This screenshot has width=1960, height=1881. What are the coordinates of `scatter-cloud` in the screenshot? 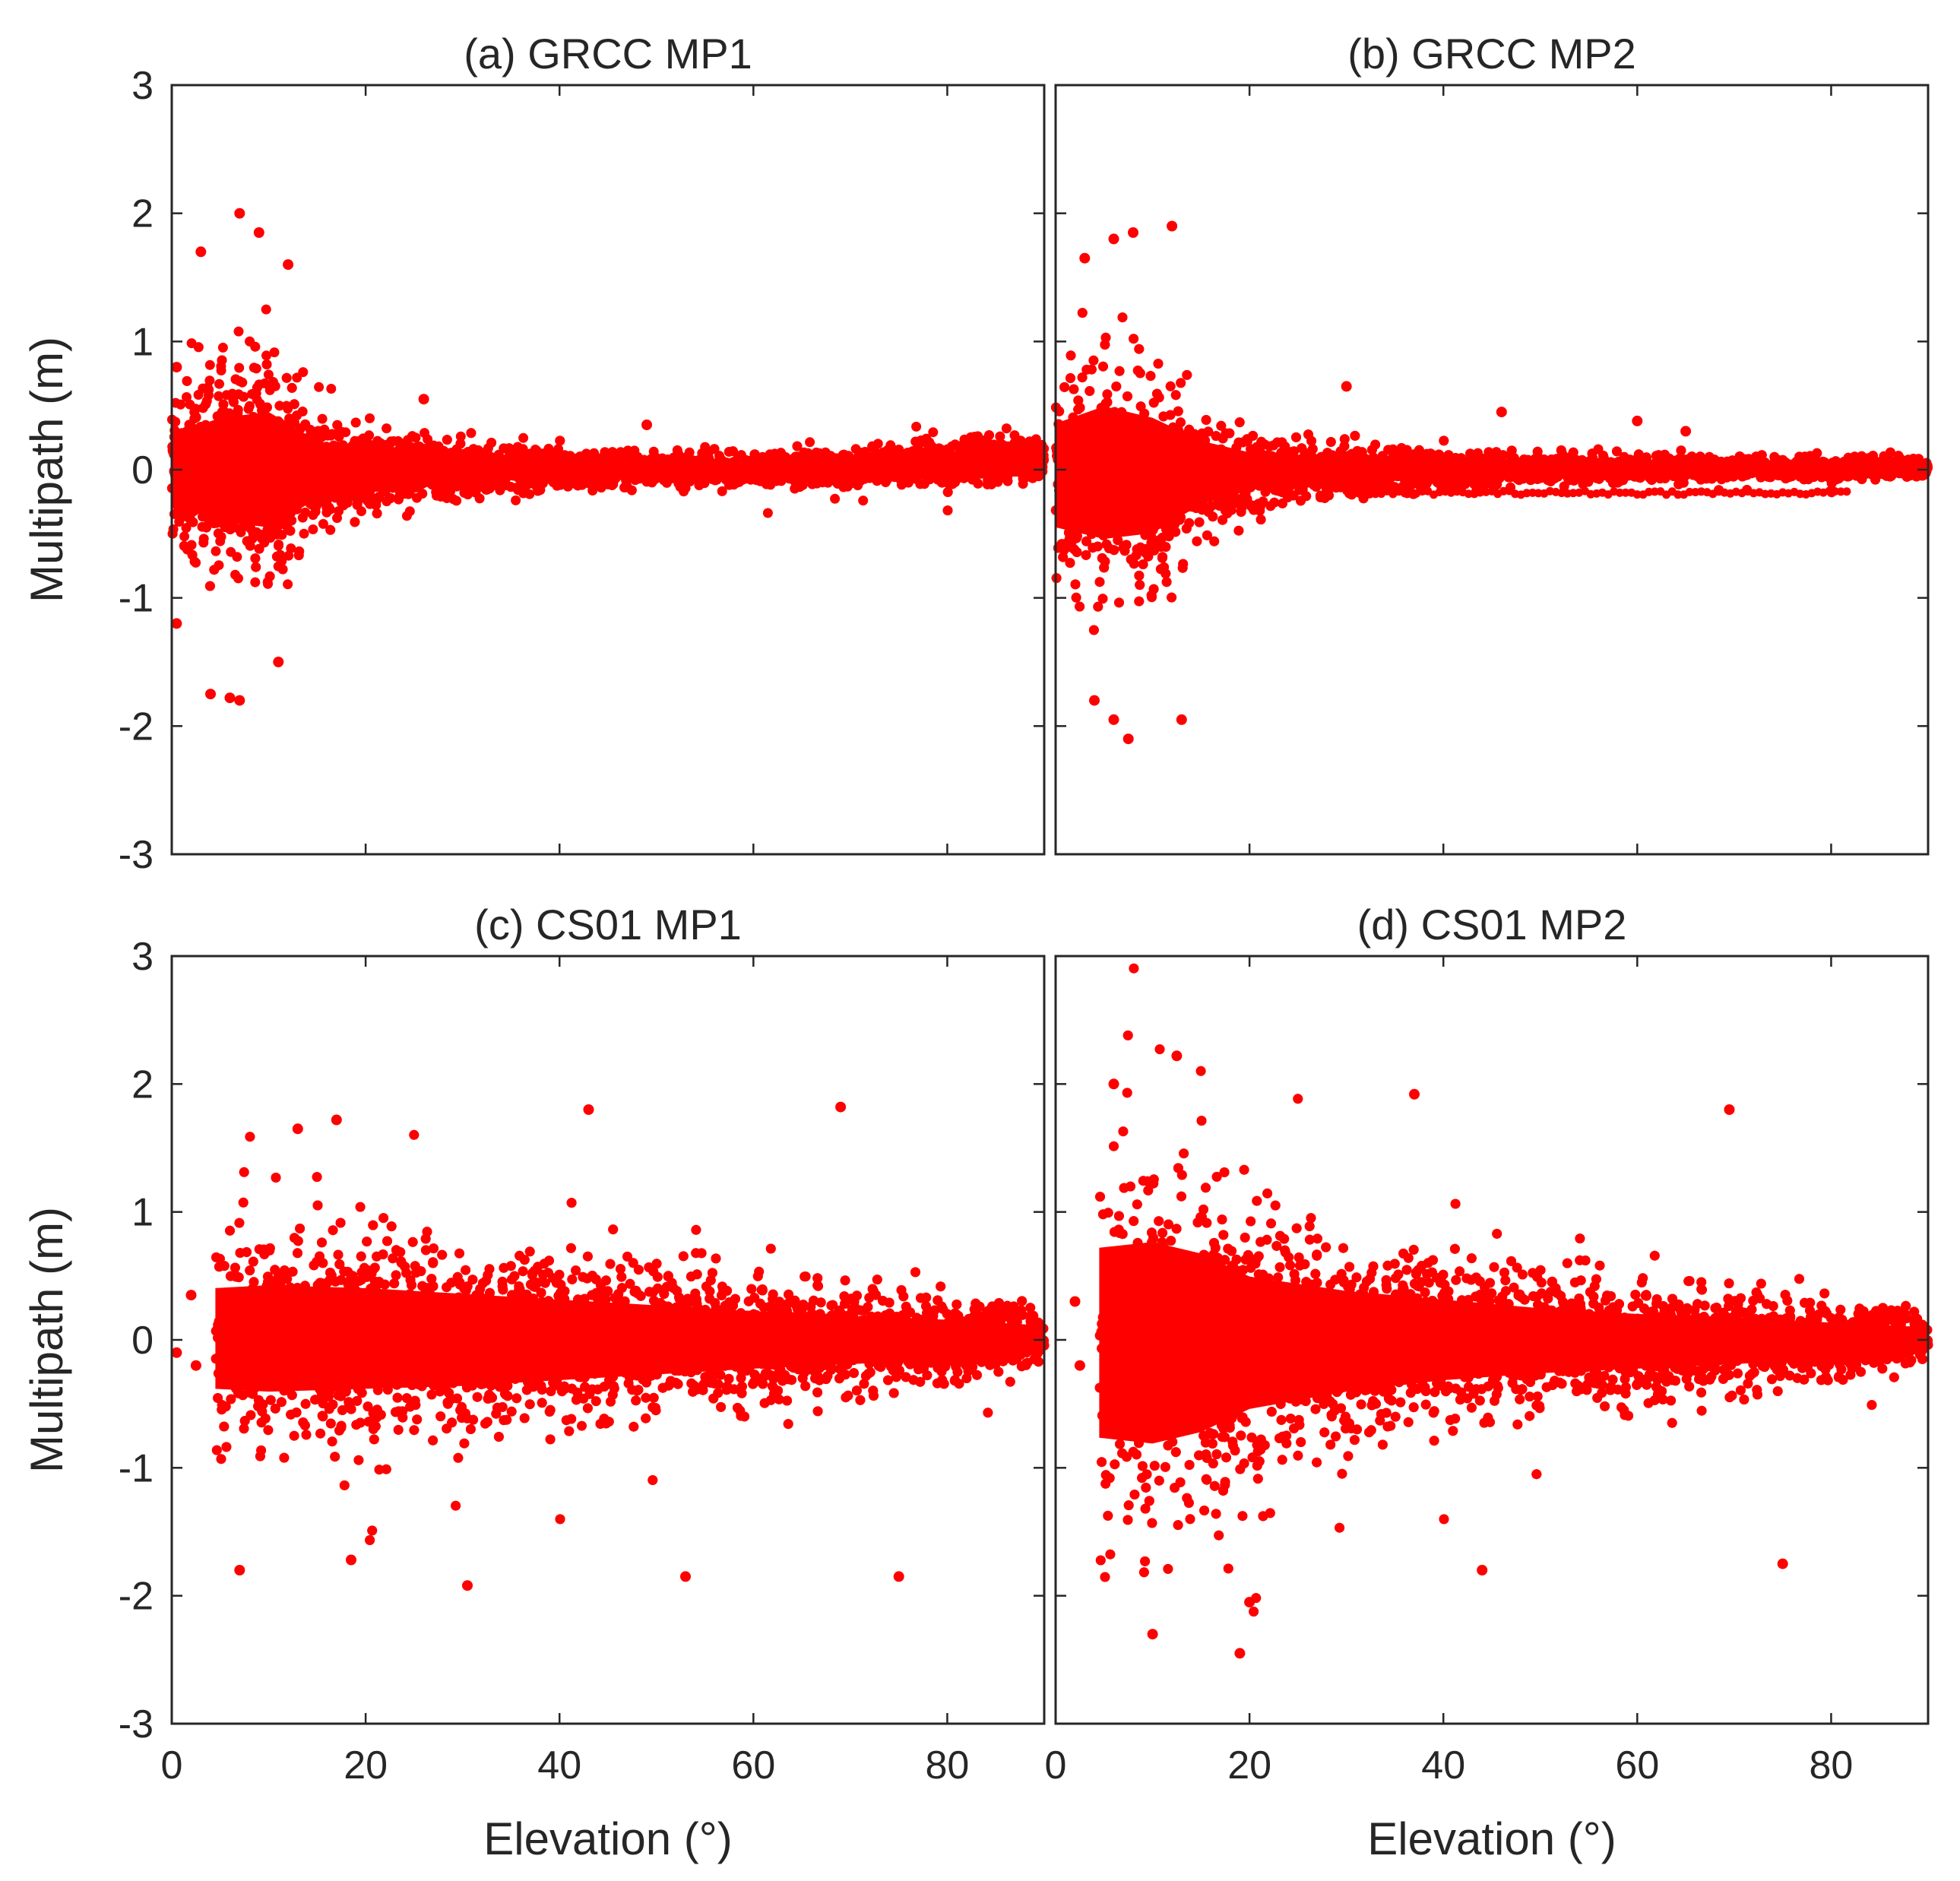 It's located at (608, 457).